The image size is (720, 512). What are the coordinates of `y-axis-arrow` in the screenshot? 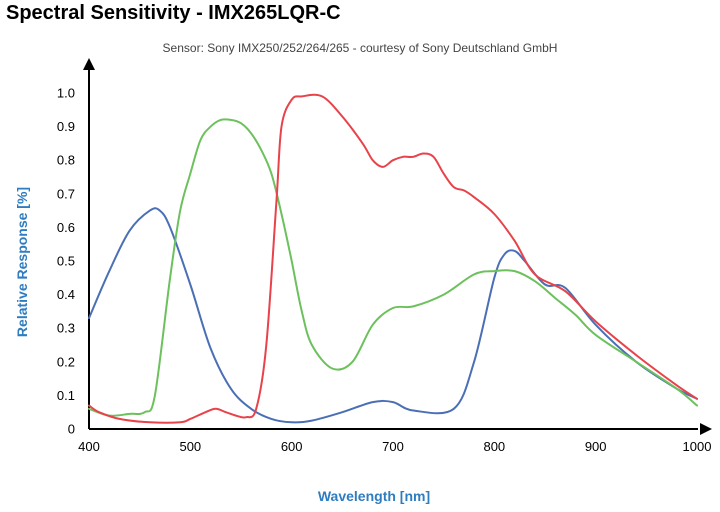 It's located at (89, 64).